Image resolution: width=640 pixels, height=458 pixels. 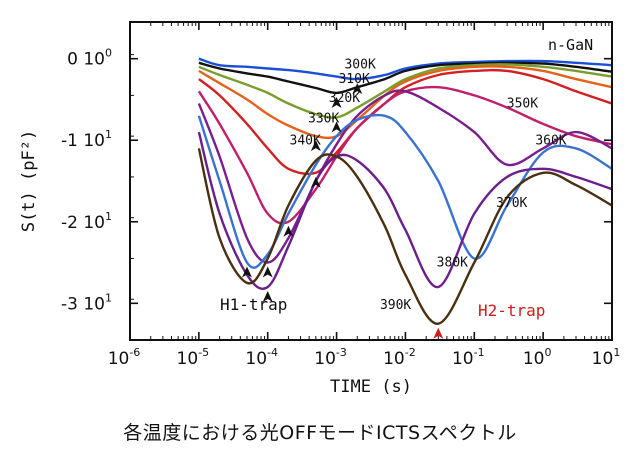 I want to click on peak-arrow-320K, so click(x=336, y=127).